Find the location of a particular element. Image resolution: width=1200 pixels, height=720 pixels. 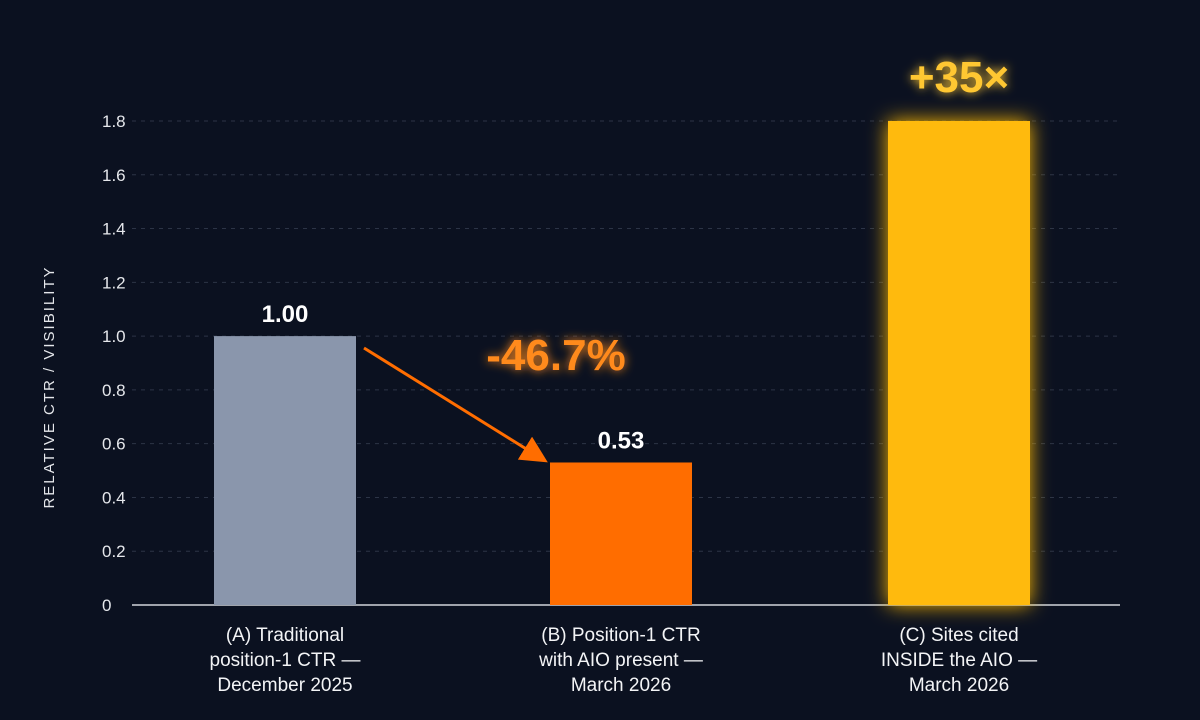

y-axis-title: RELATIVE CTR / VISIBILITY is located at coordinates (49, 386).